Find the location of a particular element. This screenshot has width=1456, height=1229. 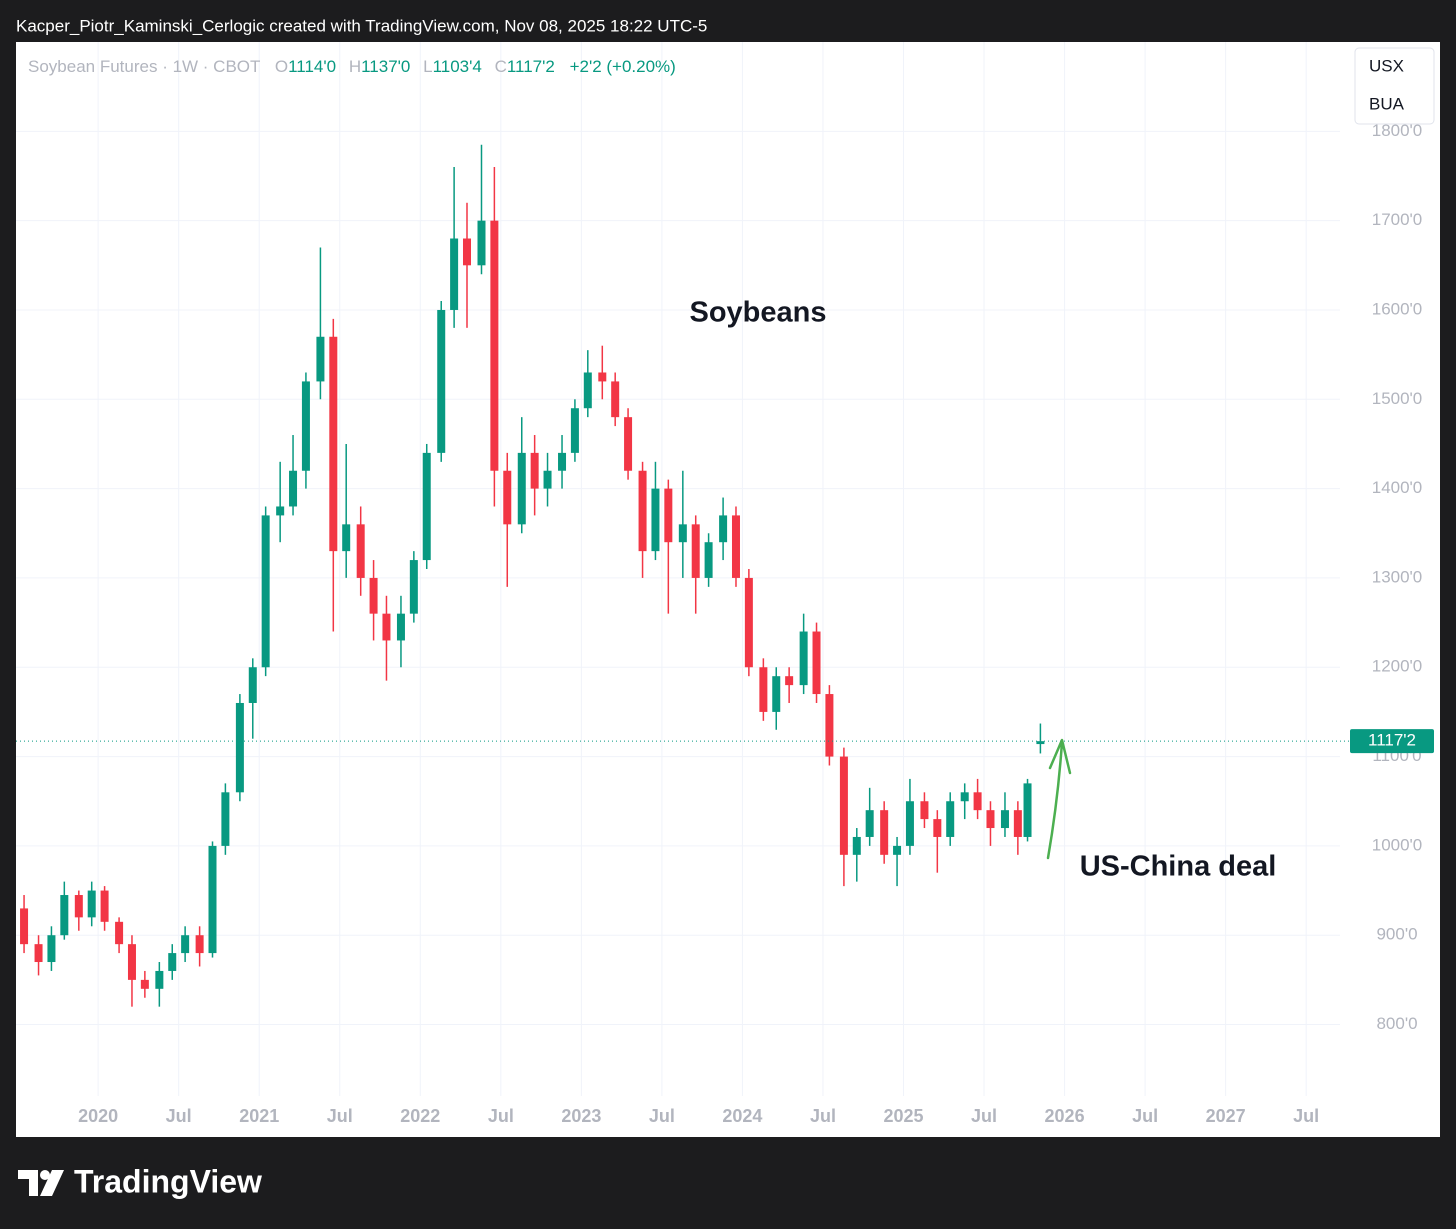

y-tick-label: 1300'0 is located at coordinates (1397, 576).